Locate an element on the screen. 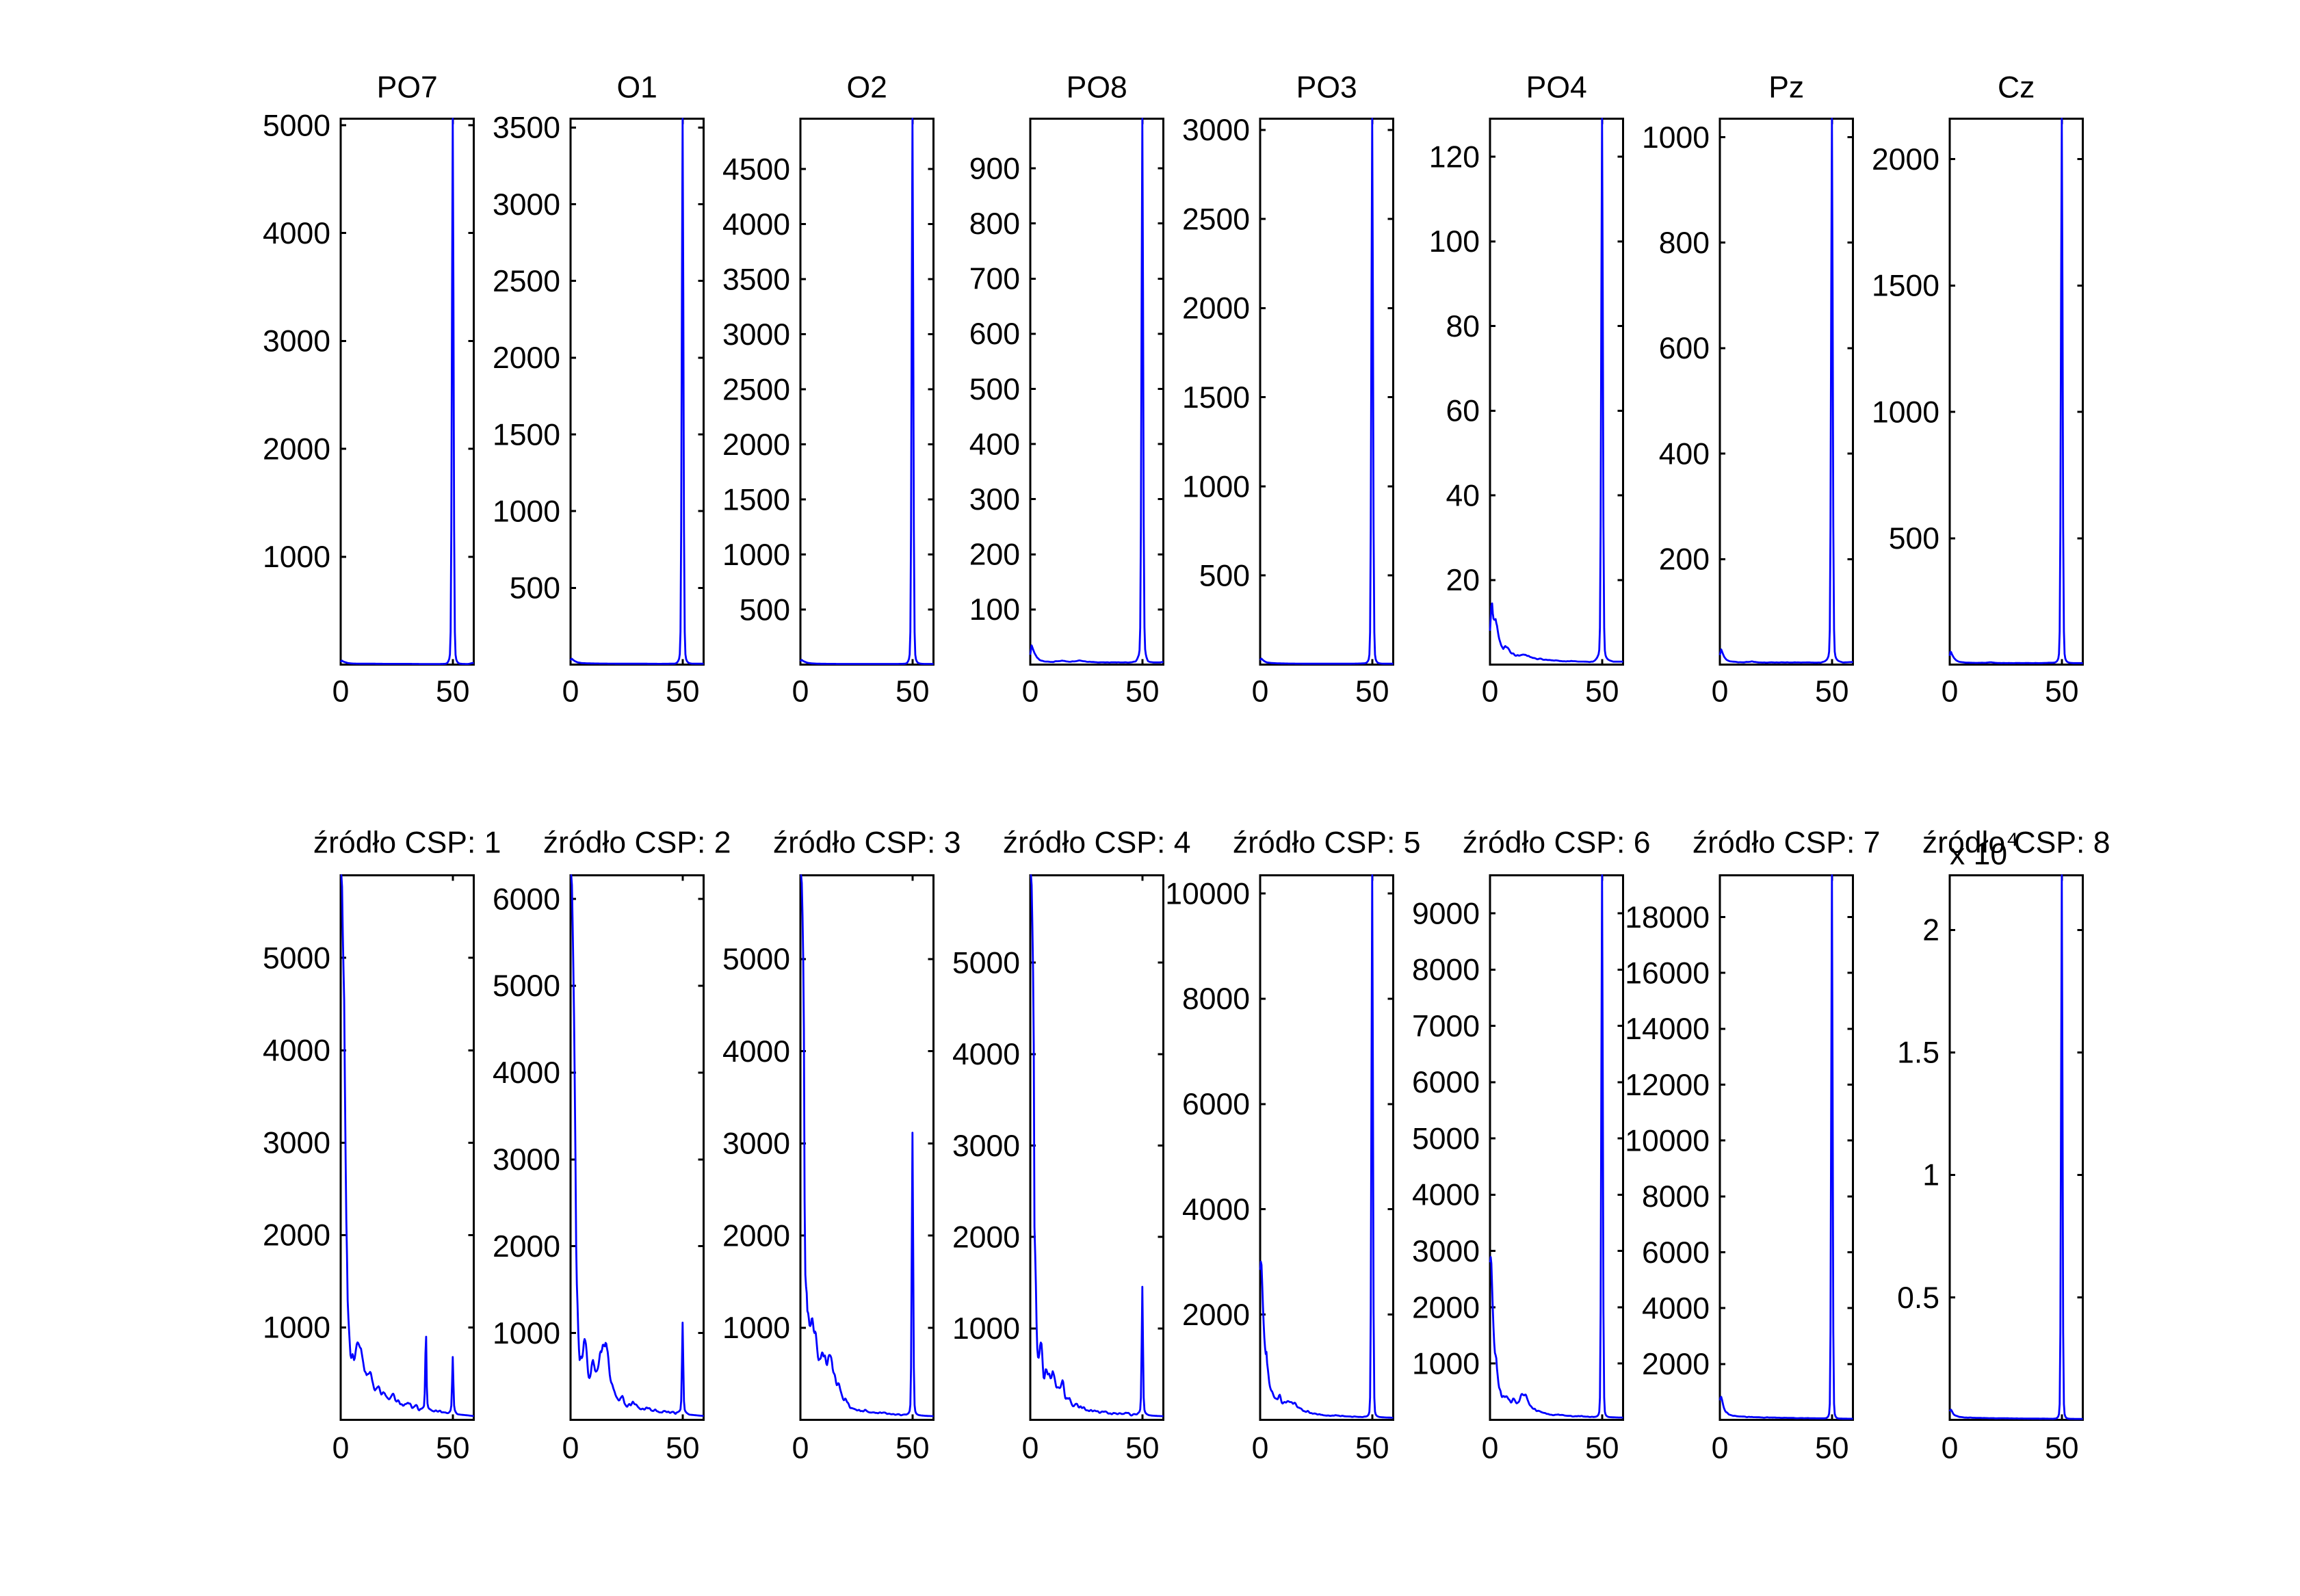 The image size is (2300, 1596). svg-text: 12000 is located at coordinates (1667, 1085).